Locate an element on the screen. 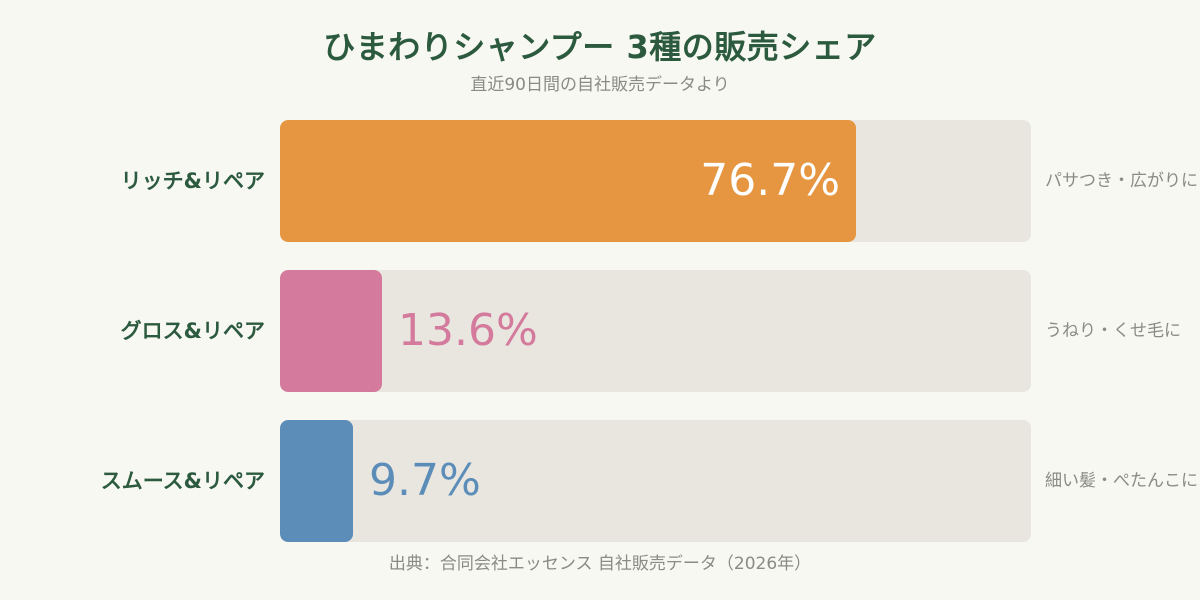 The image size is (1200, 600). chart-subtitle: 直近90日間の自社販売データより is located at coordinates (600, 85).